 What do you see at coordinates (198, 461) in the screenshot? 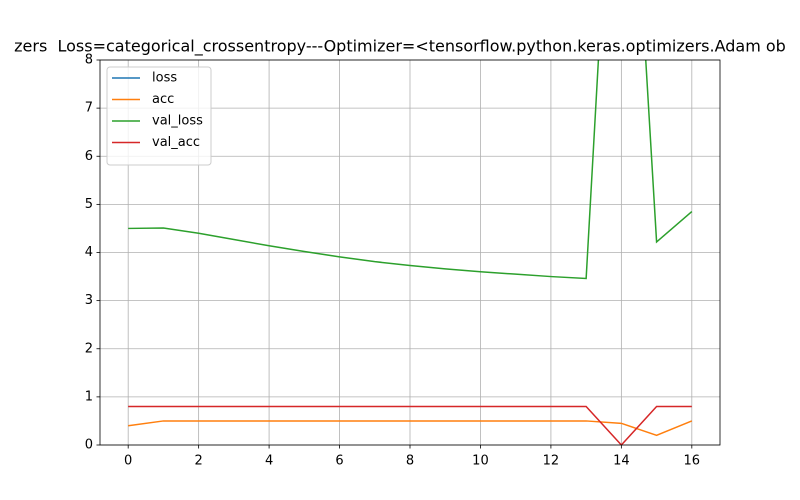
I see `x-tick-label: 2` at bounding box center [198, 461].